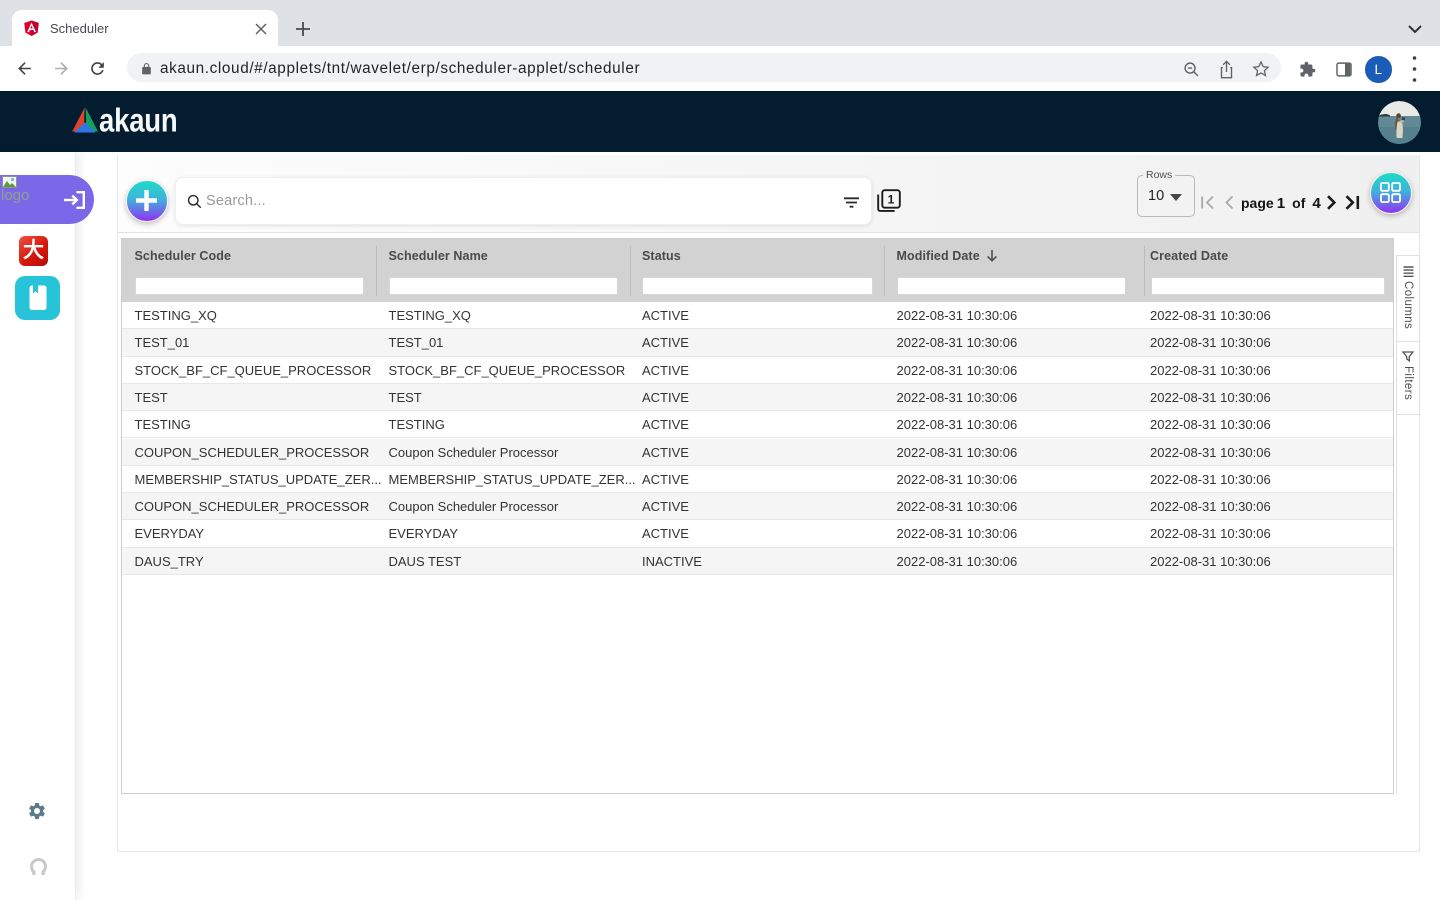  Describe the element at coordinates (891, 200) in the screenshot. I see `svg-text: 1` at that location.